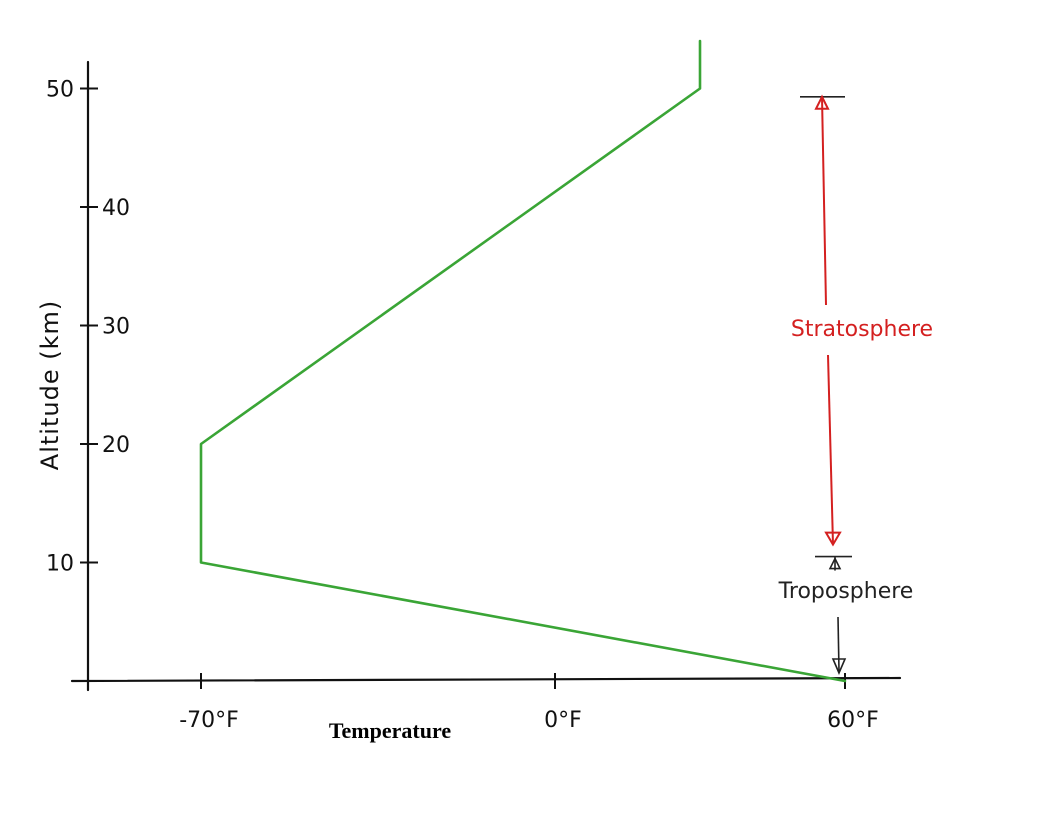  What do you see at coordinates (855, 385) in the screenshot?
I see `annotations-layer: Stratosphere Troposphere` at bounding box center [855, 385].